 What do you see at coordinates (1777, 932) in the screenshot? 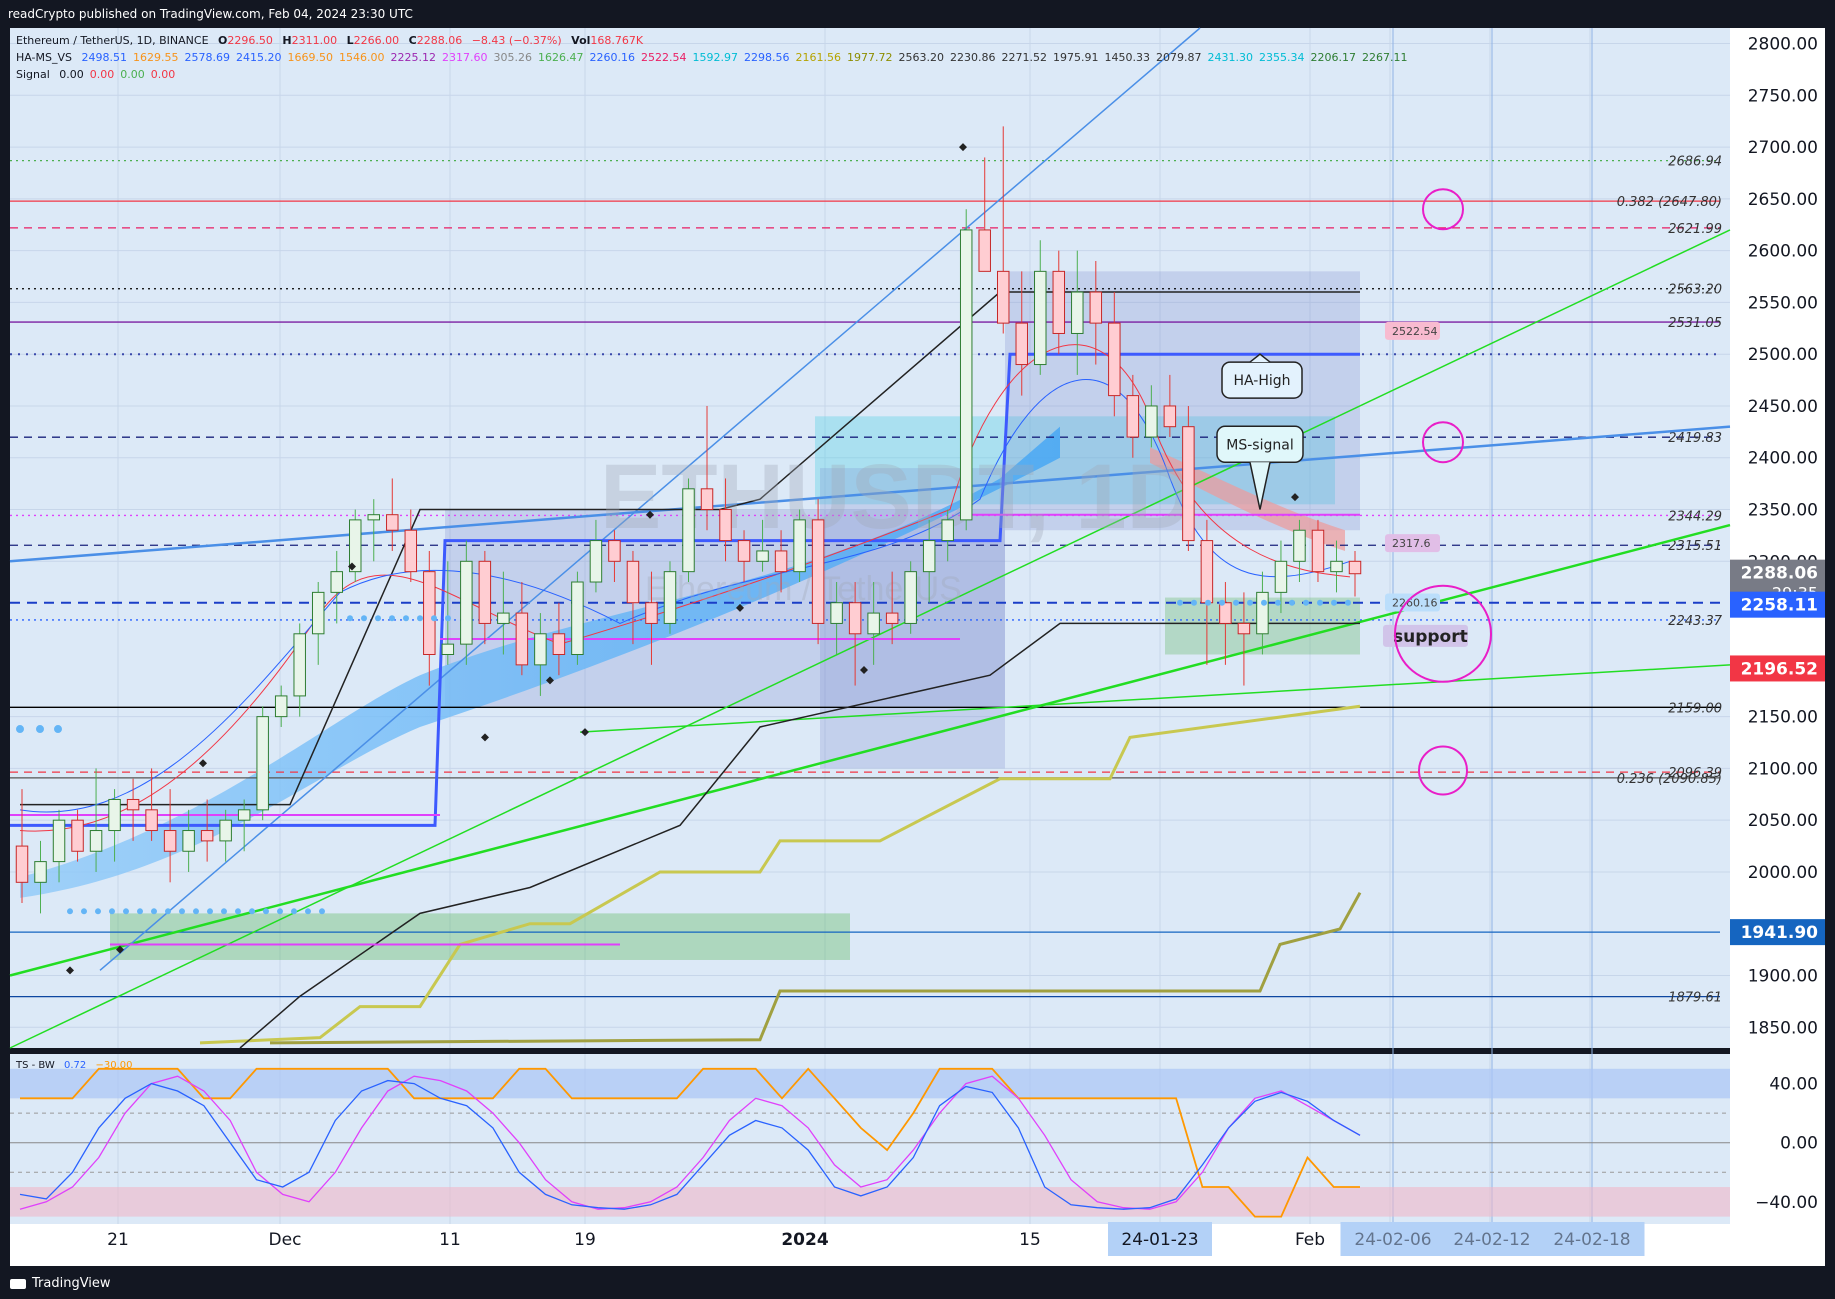
I see `price-box` at bounding box center [1777, 932].